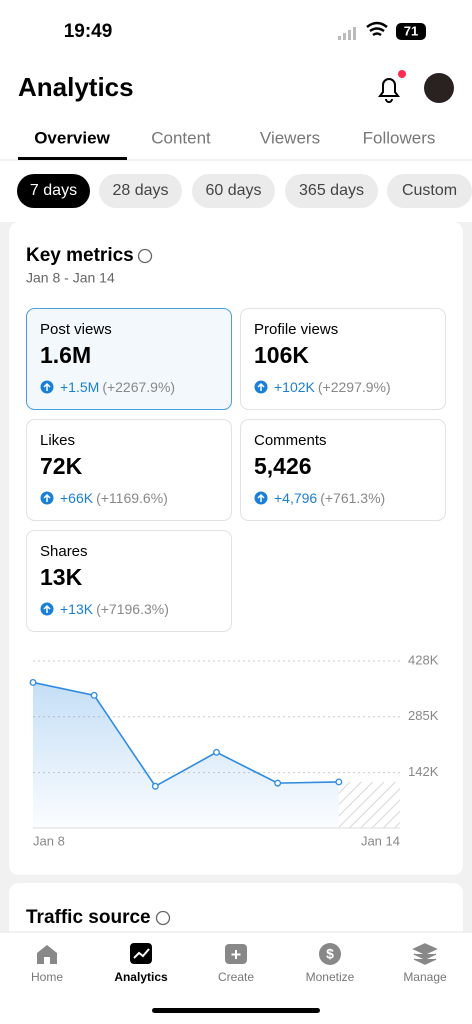 The height and width of the screenshot is (1024, 472). What do you see at coordinates (296, 329) in the screenshot?
I see `metric-label: Profile views` at bounding box center [296, 329].